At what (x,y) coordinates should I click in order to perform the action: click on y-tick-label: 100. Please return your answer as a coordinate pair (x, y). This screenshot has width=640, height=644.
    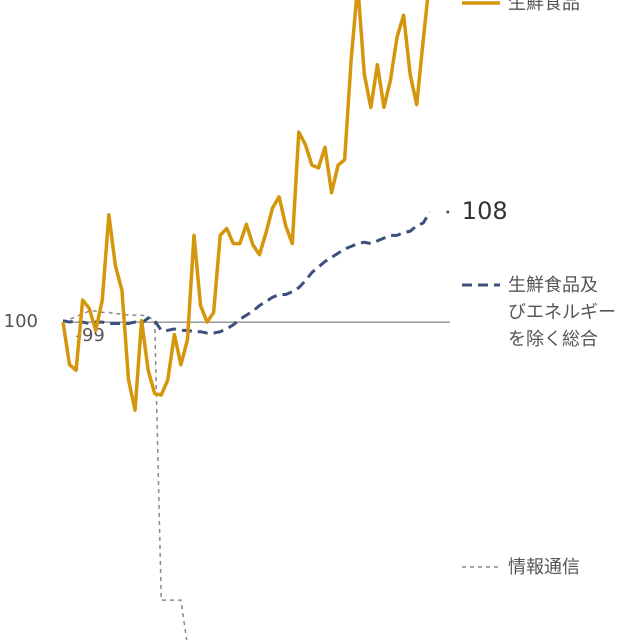
    Looking at the image, I should click on (21, 321).